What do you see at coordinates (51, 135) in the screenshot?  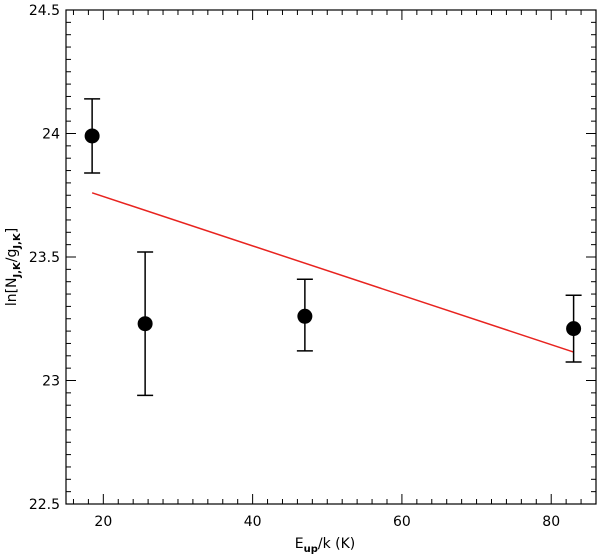 I see `y-tick-label: 24` at bounding box center [51, 135].